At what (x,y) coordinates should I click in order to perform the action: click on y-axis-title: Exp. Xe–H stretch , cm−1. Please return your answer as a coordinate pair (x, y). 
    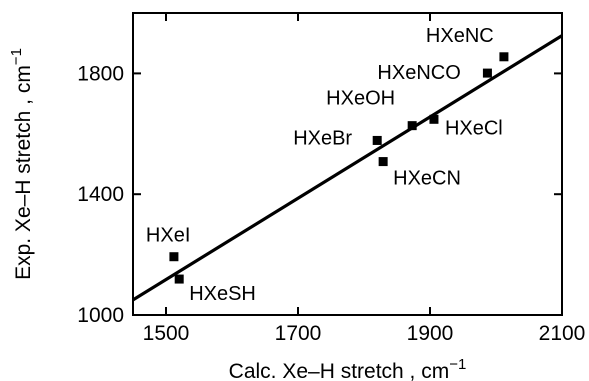
    Looking at the image, I should click on (21, 164).